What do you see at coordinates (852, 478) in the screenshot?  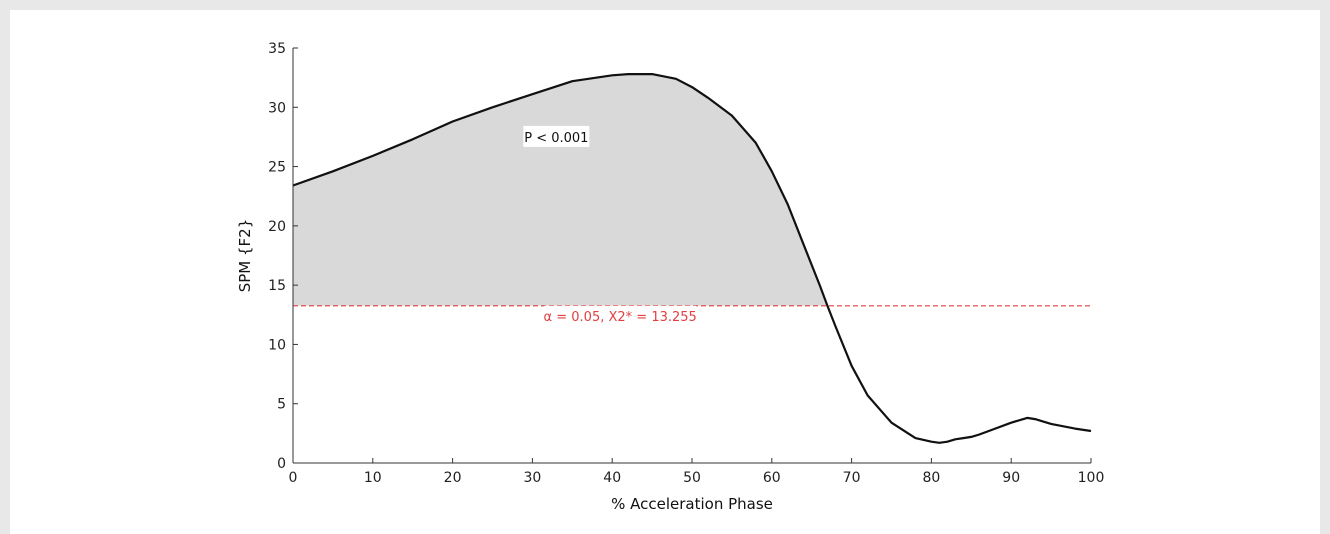 I see `x-tick-label: 70` at bounding box center [852, 478].